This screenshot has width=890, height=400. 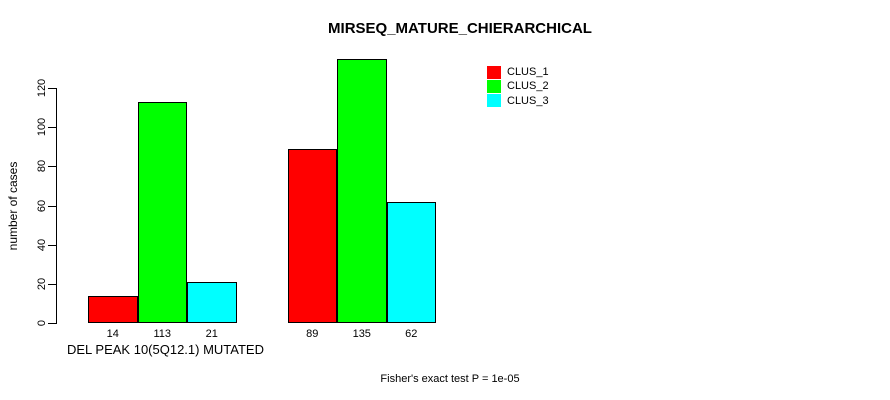 What do you see at coordinates (312, 334) in the screenshot?
I see `bar-value-label: 89` at bounding box center [312, 334].